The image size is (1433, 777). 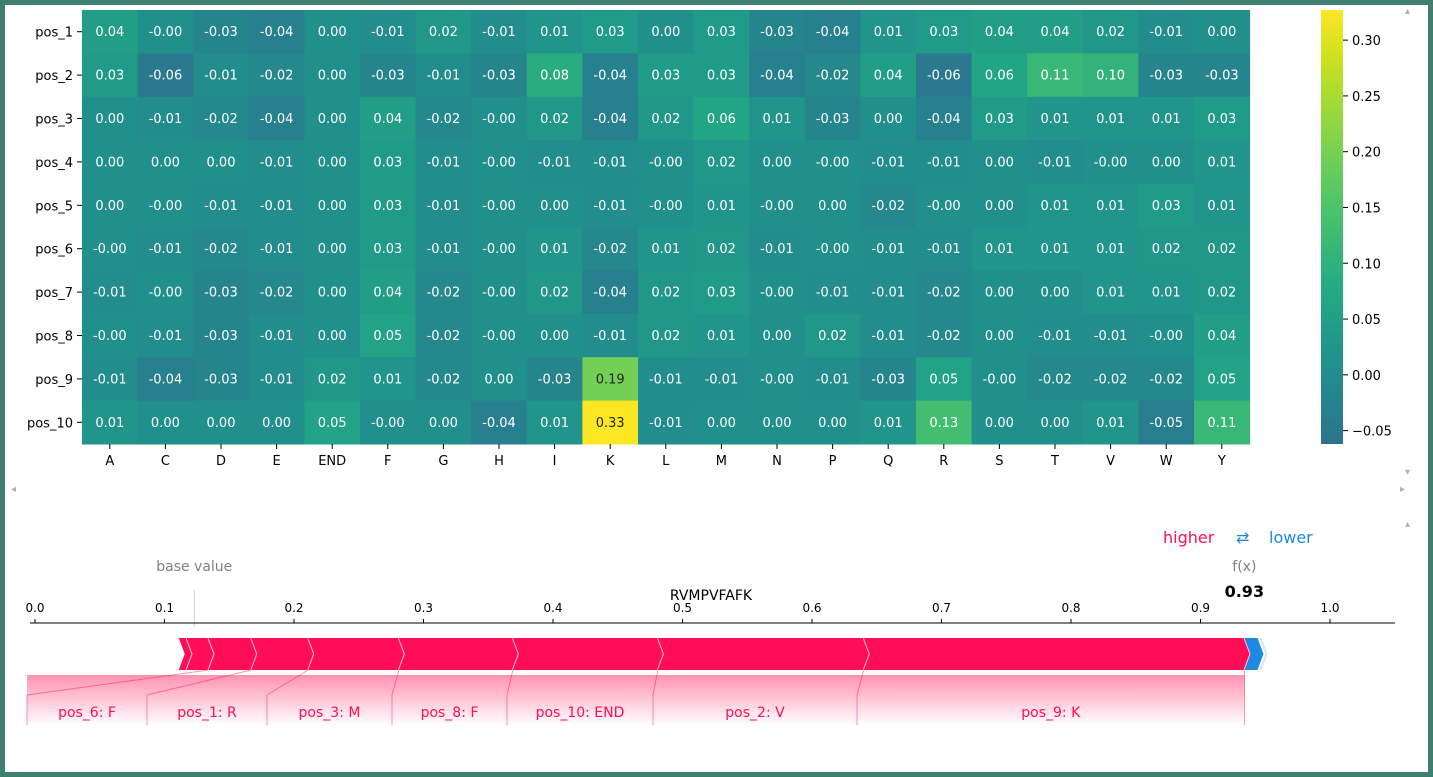 I want to click on heatmap-cell-label: 0.02, so click(x=1221, y=293).